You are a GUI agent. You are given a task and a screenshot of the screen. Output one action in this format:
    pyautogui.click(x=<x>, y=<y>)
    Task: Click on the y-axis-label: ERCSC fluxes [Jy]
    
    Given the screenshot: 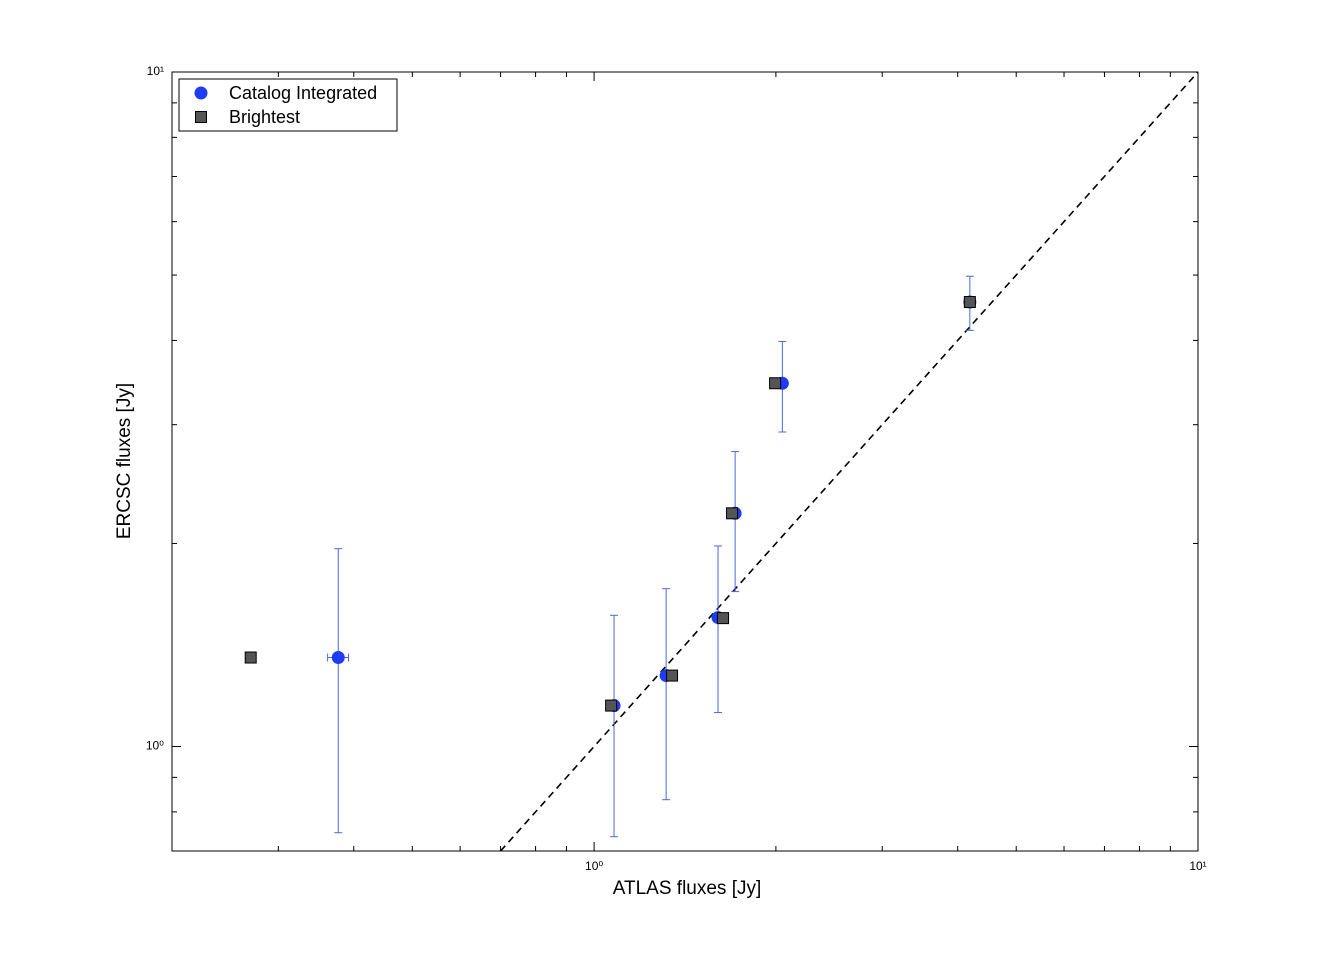 What is the action you would take?
    pyautogui.click(x=124, y=461)
    